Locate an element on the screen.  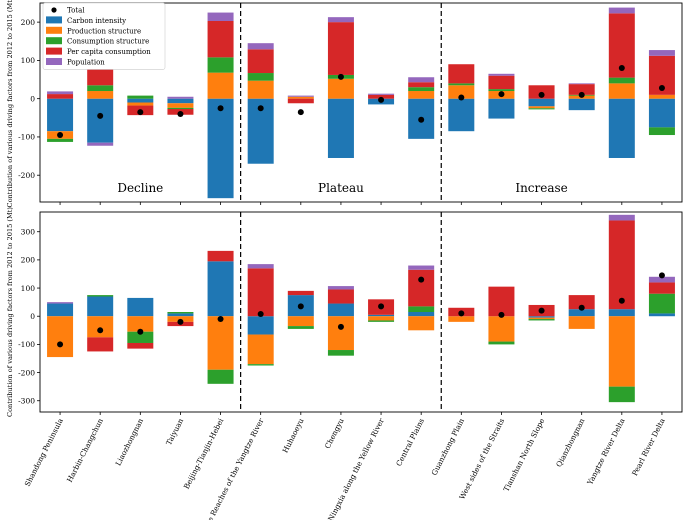
bar-production-structure-pearl-river-delta is located at coordinates (661, 96).